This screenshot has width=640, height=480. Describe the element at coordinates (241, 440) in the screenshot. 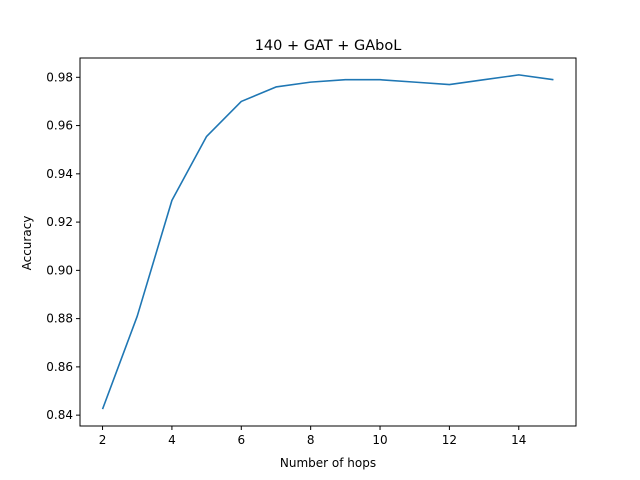

I see `x-tick-label: 6` at that location.